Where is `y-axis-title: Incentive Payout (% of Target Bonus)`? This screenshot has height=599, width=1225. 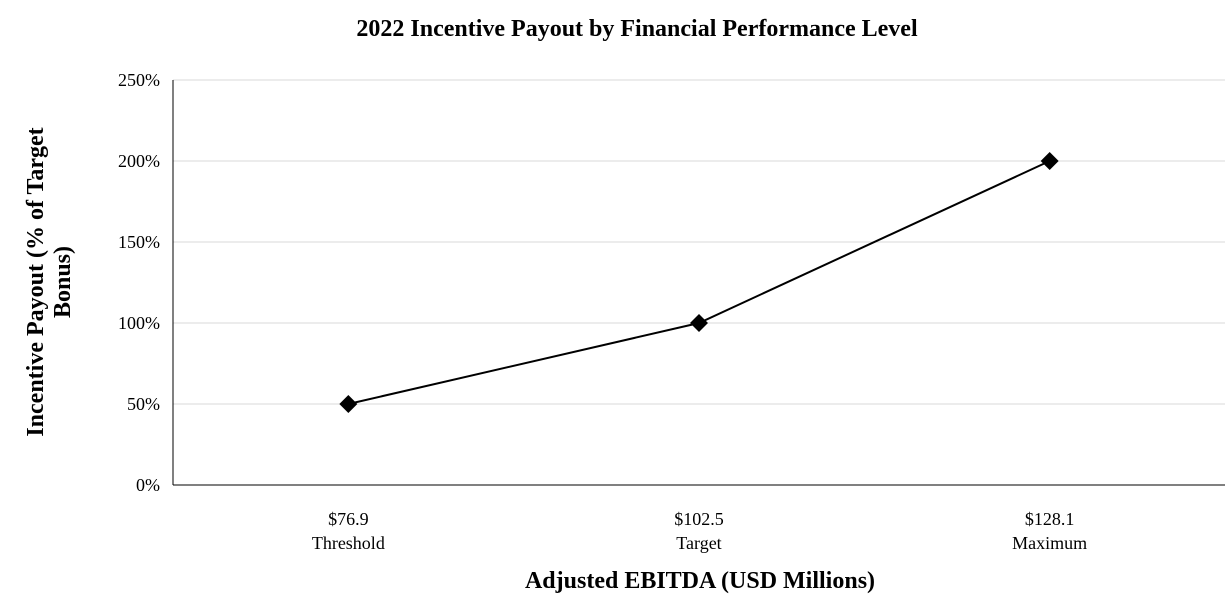 y-axis-title: Incentive Payout (% of Target Bonus) is located at coordinates (49, 281).